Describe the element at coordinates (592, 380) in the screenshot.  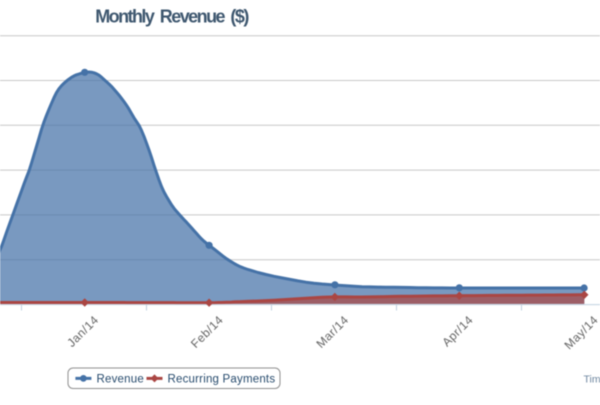
I see `svg-text: Time` at that location.